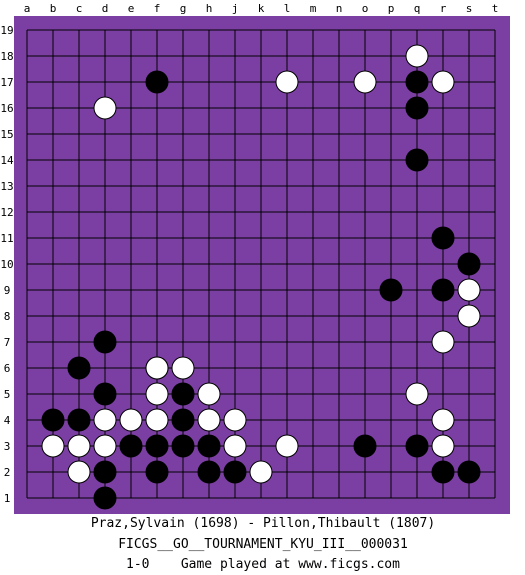 The image size is (525, 575). What do you see at coordinates (105, 8) in the screenshot?
I see `column-label: d` at bounding box center [105, 8].